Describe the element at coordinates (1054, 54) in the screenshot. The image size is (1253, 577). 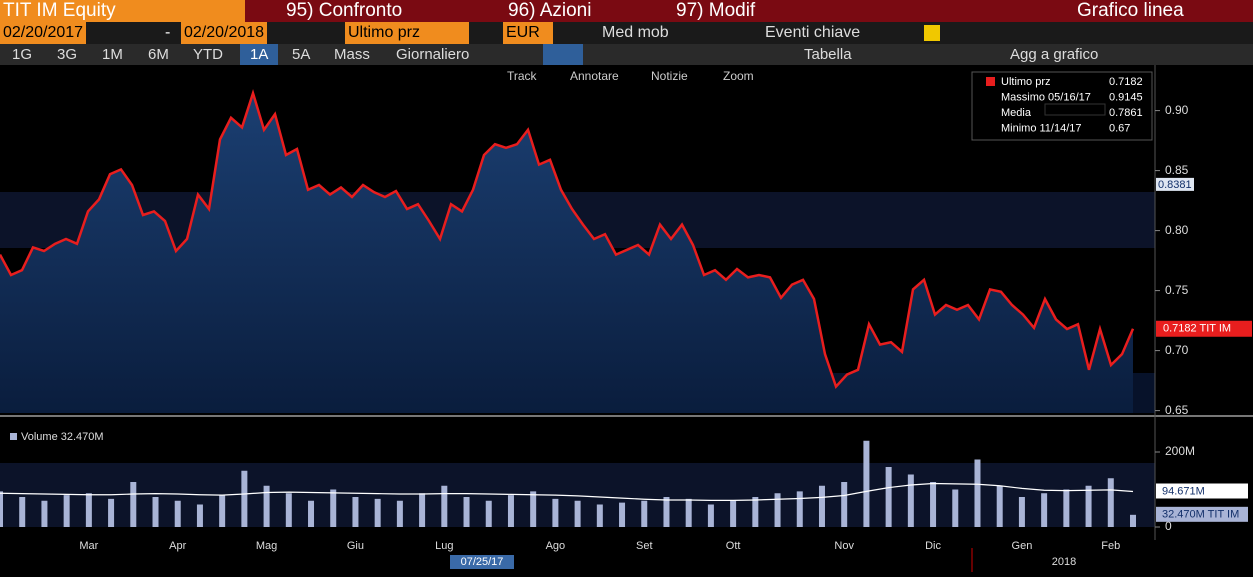
I see `add-chart: Agg a grafico` at that location.